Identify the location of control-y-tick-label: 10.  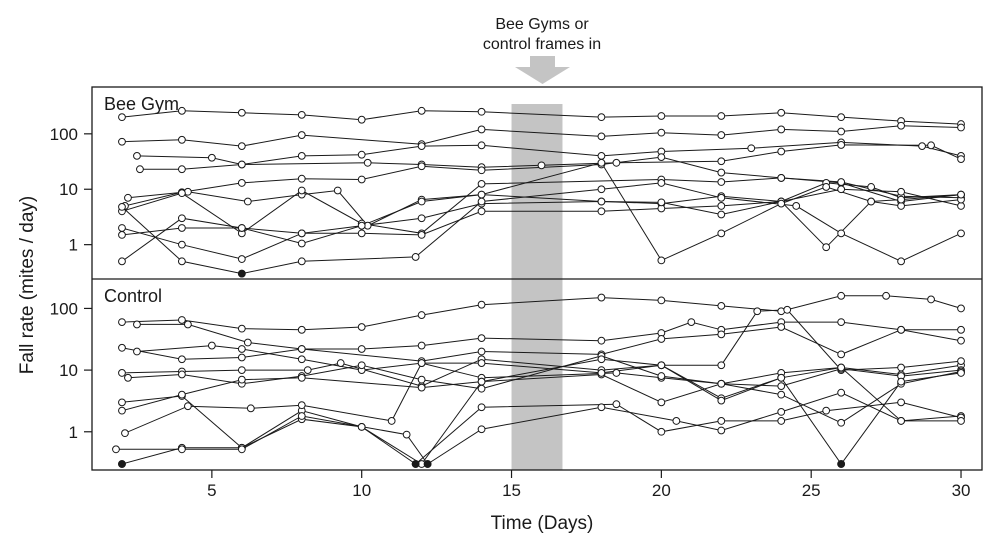
(68, 370).